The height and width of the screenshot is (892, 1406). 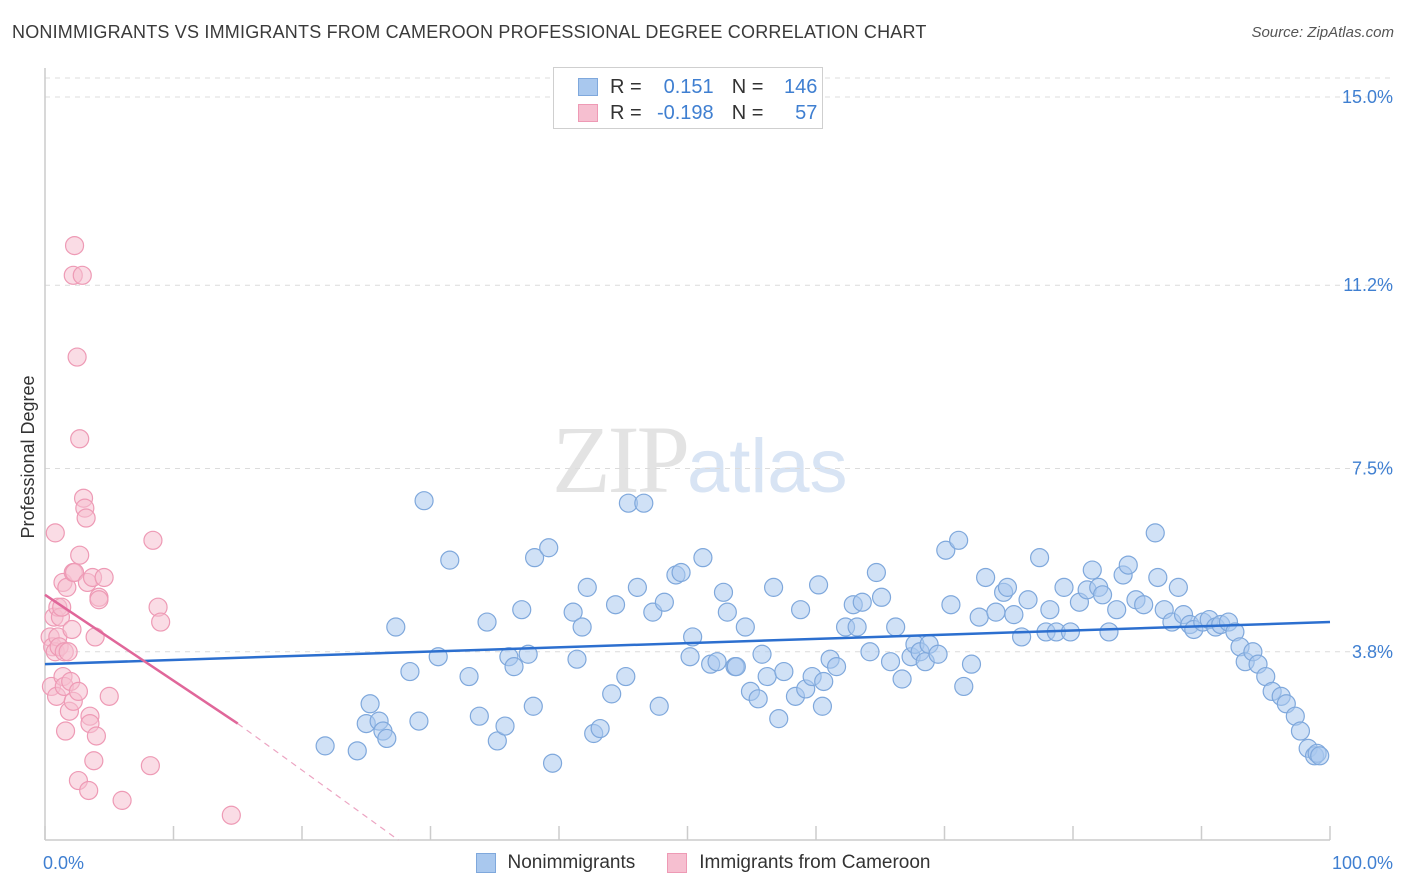 I want to click on cameroon-trend-extension, so click(x=318, y=782).